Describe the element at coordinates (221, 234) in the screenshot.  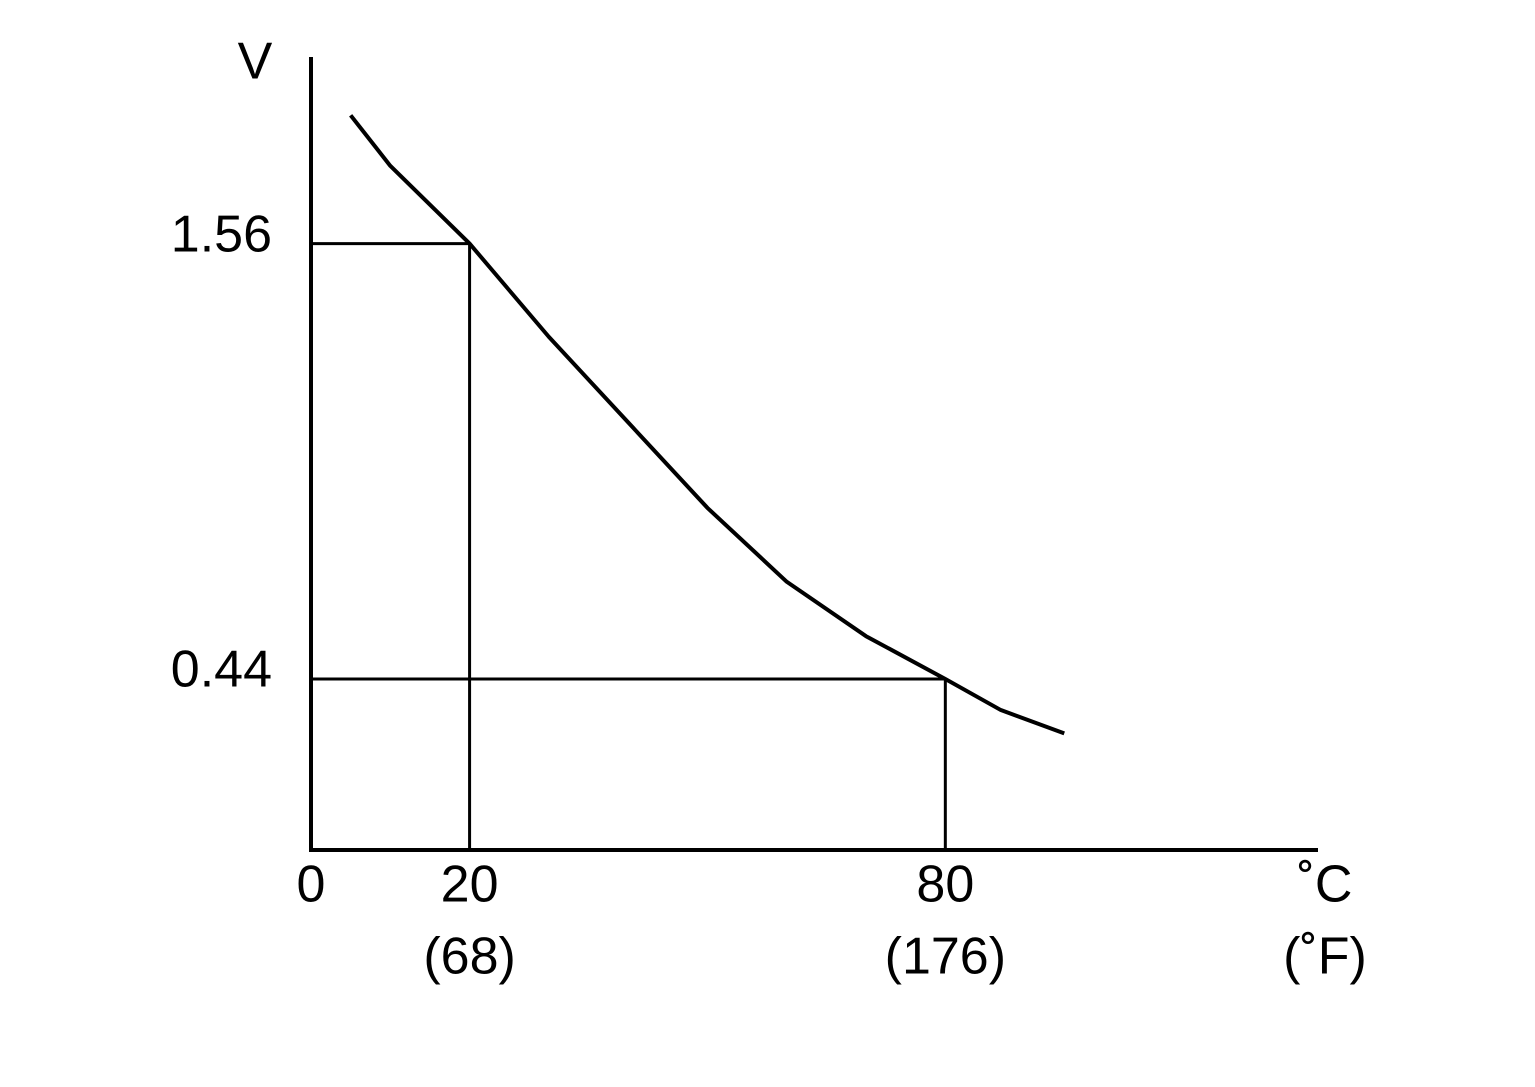
I see `y-tick-label: 1.56` at that location.